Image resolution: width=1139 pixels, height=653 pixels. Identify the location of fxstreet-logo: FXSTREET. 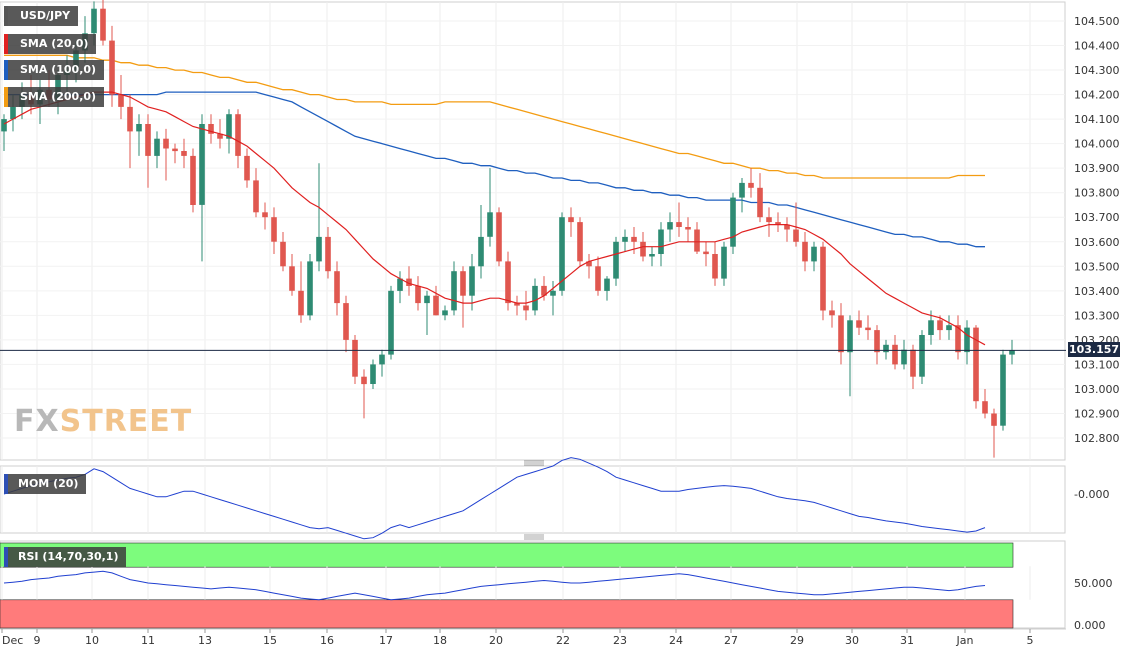
(103, 421).